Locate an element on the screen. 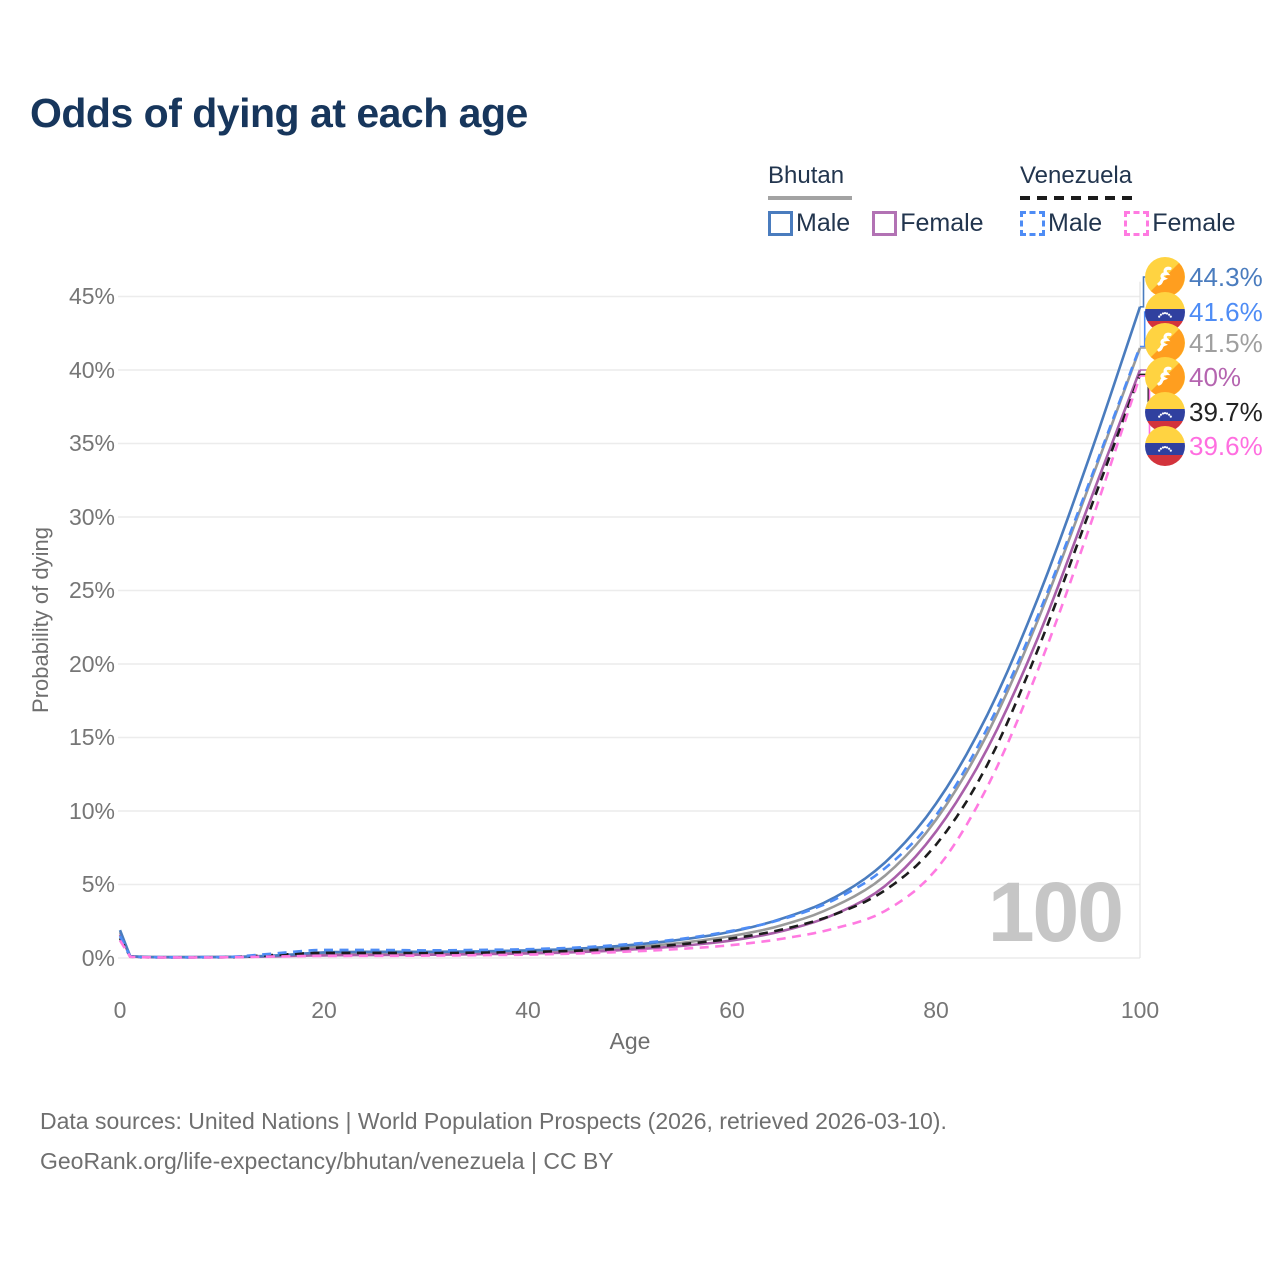 The width and height of the screenshot is (1280, 1280). x-tick-80: 80 is located at coordinates (936, 1010).